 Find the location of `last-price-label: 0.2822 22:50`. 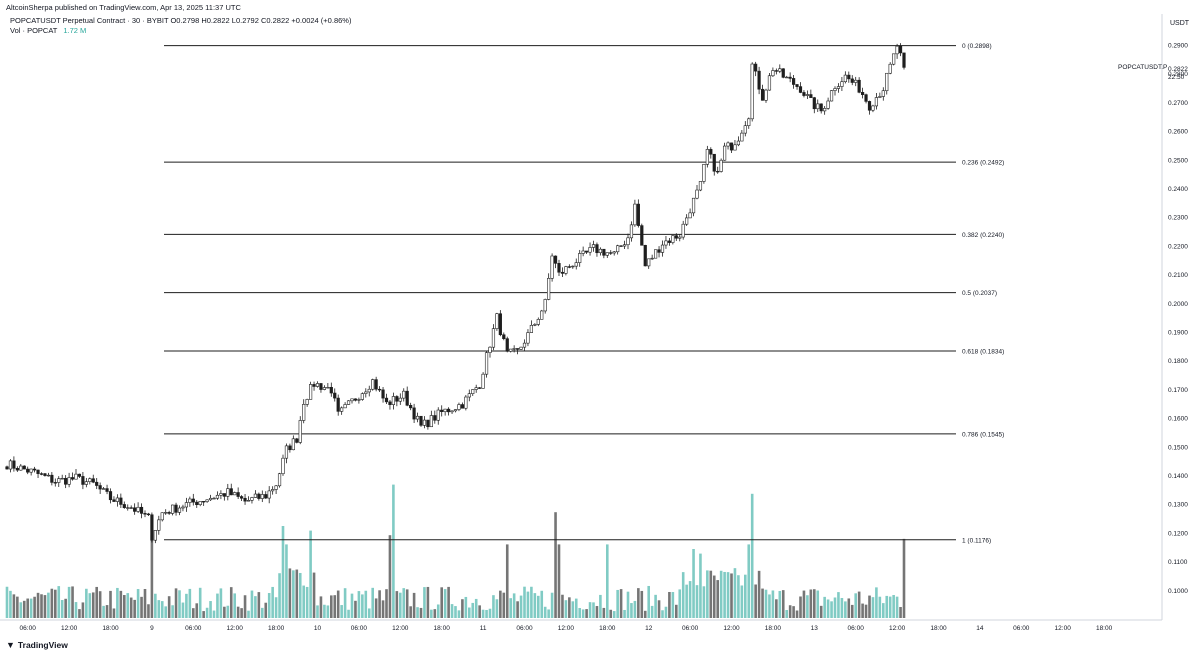

last-price-label: 0.2822 22:50 is located at coordinates (1178, 74).